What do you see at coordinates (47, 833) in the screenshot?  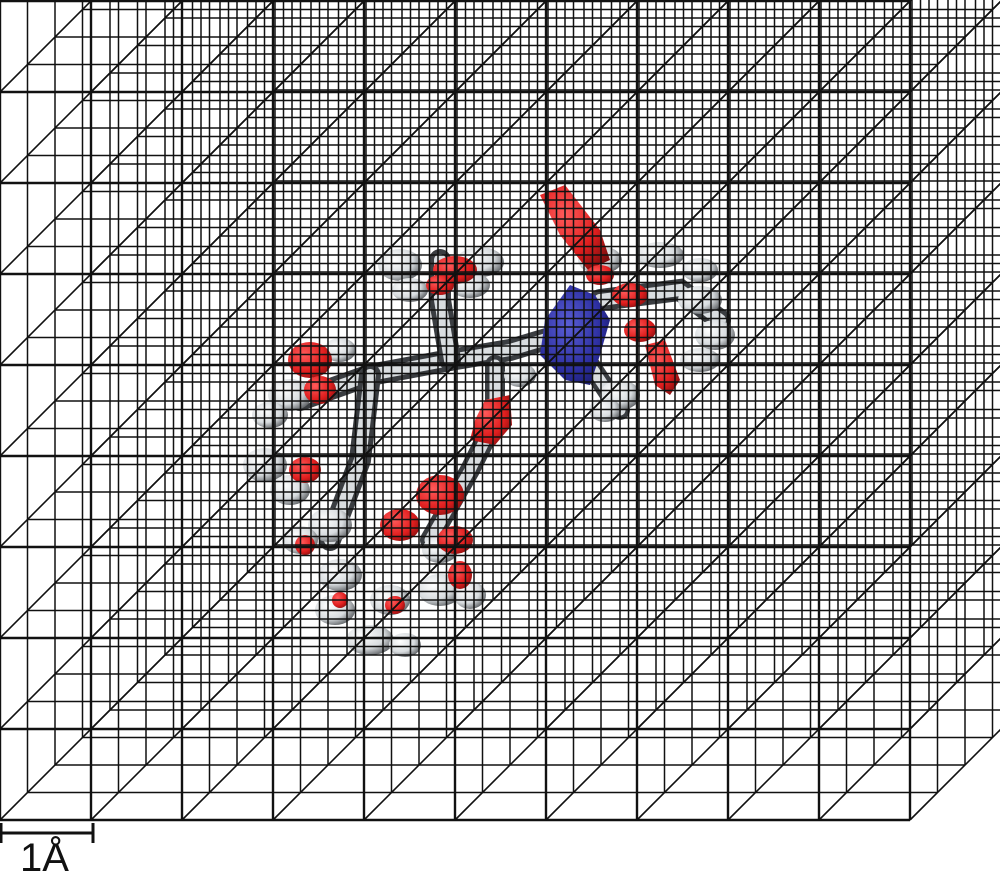 I see `scale-bar` at bounding box center [47, 833].